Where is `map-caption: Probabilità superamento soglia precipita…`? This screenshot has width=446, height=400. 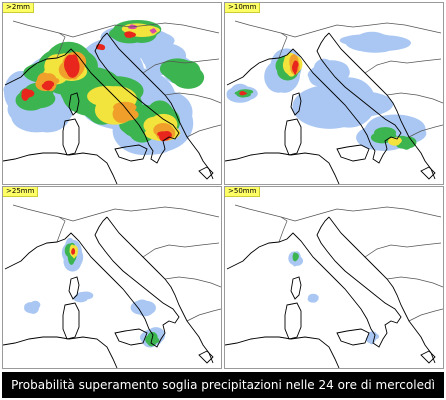 map-caption: Probabilità superamento soglia precipita… is located at coordinates (223, 385).